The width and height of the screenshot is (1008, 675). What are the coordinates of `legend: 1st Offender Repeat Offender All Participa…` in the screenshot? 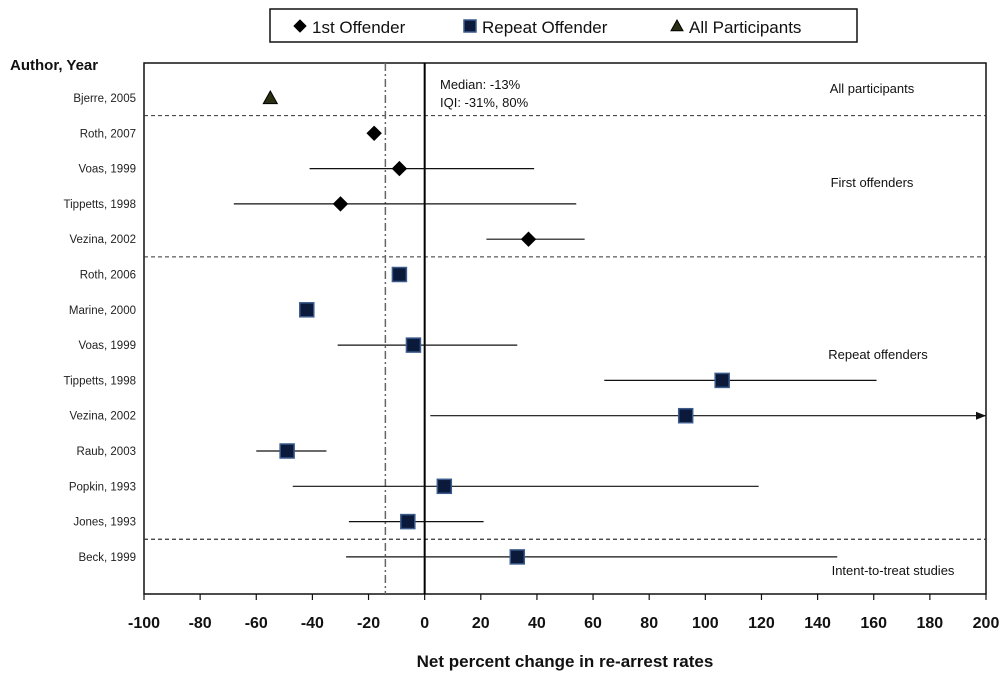 It's located at (563, 25).